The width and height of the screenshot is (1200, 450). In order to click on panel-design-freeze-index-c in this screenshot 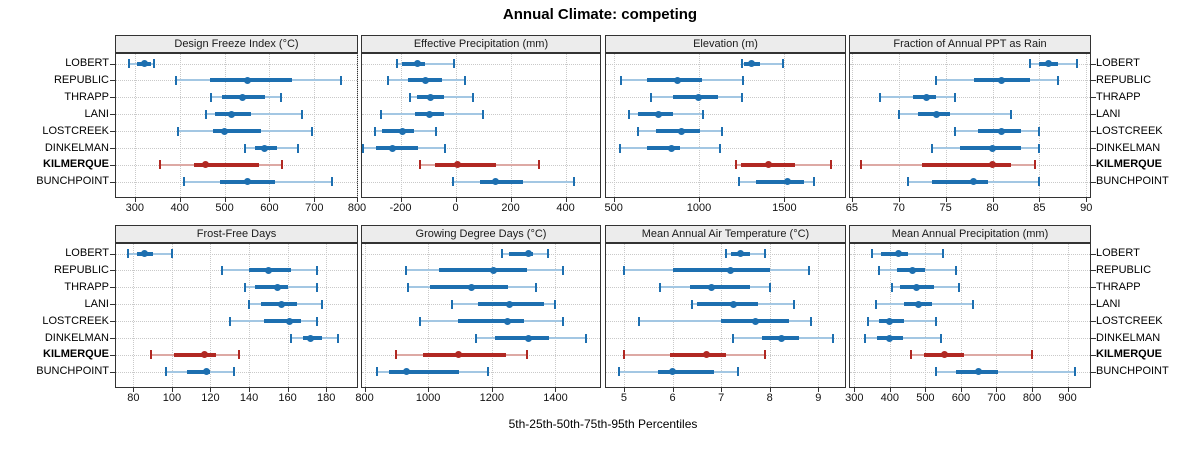, I will do `click(236, 125)`.